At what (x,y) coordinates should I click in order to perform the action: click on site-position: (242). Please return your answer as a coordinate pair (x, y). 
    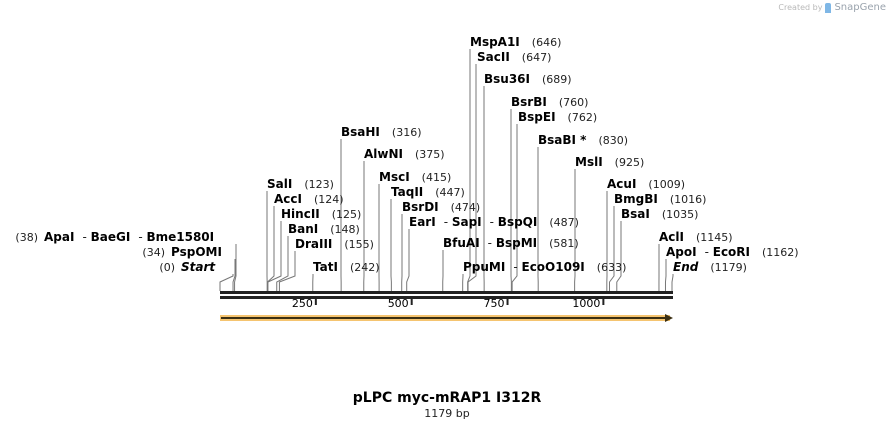
    Looking at the image, I should click on (365, 267).